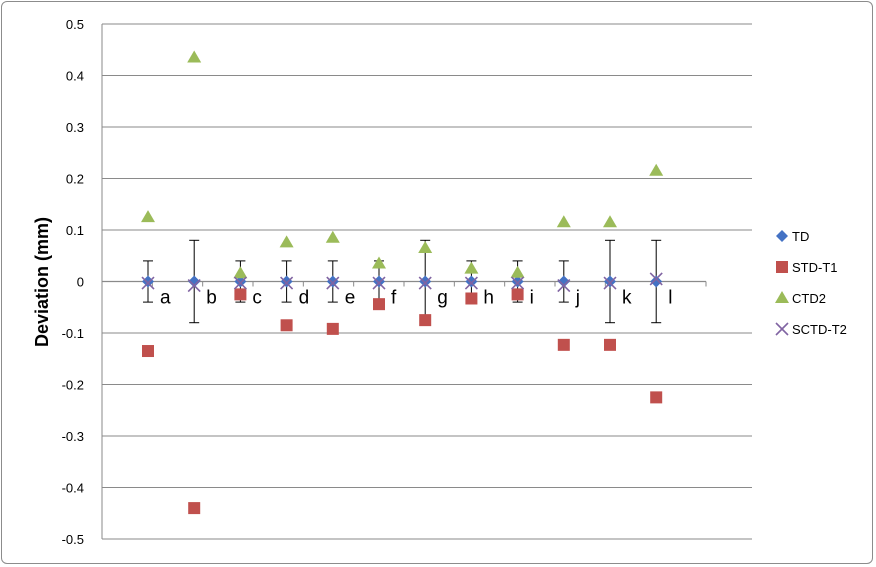 The width and height of the screenshot is (876, 567). I want to click on y-axis-label: Deviation (mm), so click(42, 282).